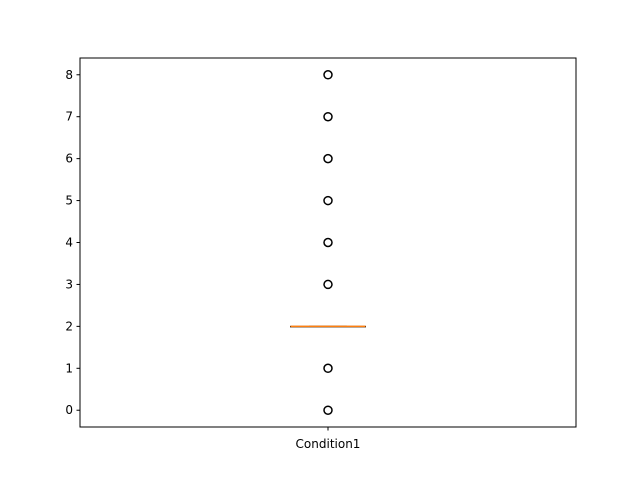 The image size is (640, 480). What do you see at coordinates (328, 444) in the screenshot?
I see `x-tick-label-category: Condition1` at bounding box center [328, 444].